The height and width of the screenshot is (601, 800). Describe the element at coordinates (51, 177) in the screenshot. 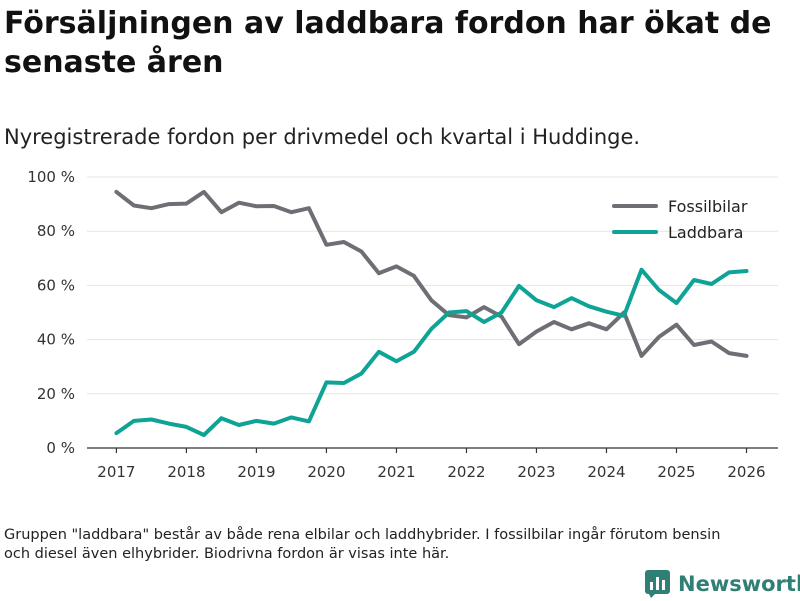

I see `y-tick-label-100: 100 %` at that location.